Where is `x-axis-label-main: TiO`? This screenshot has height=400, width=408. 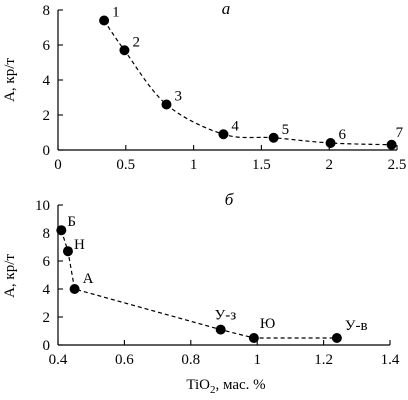 x-axis-label-main: TiO is located at coordinates (198, 385).